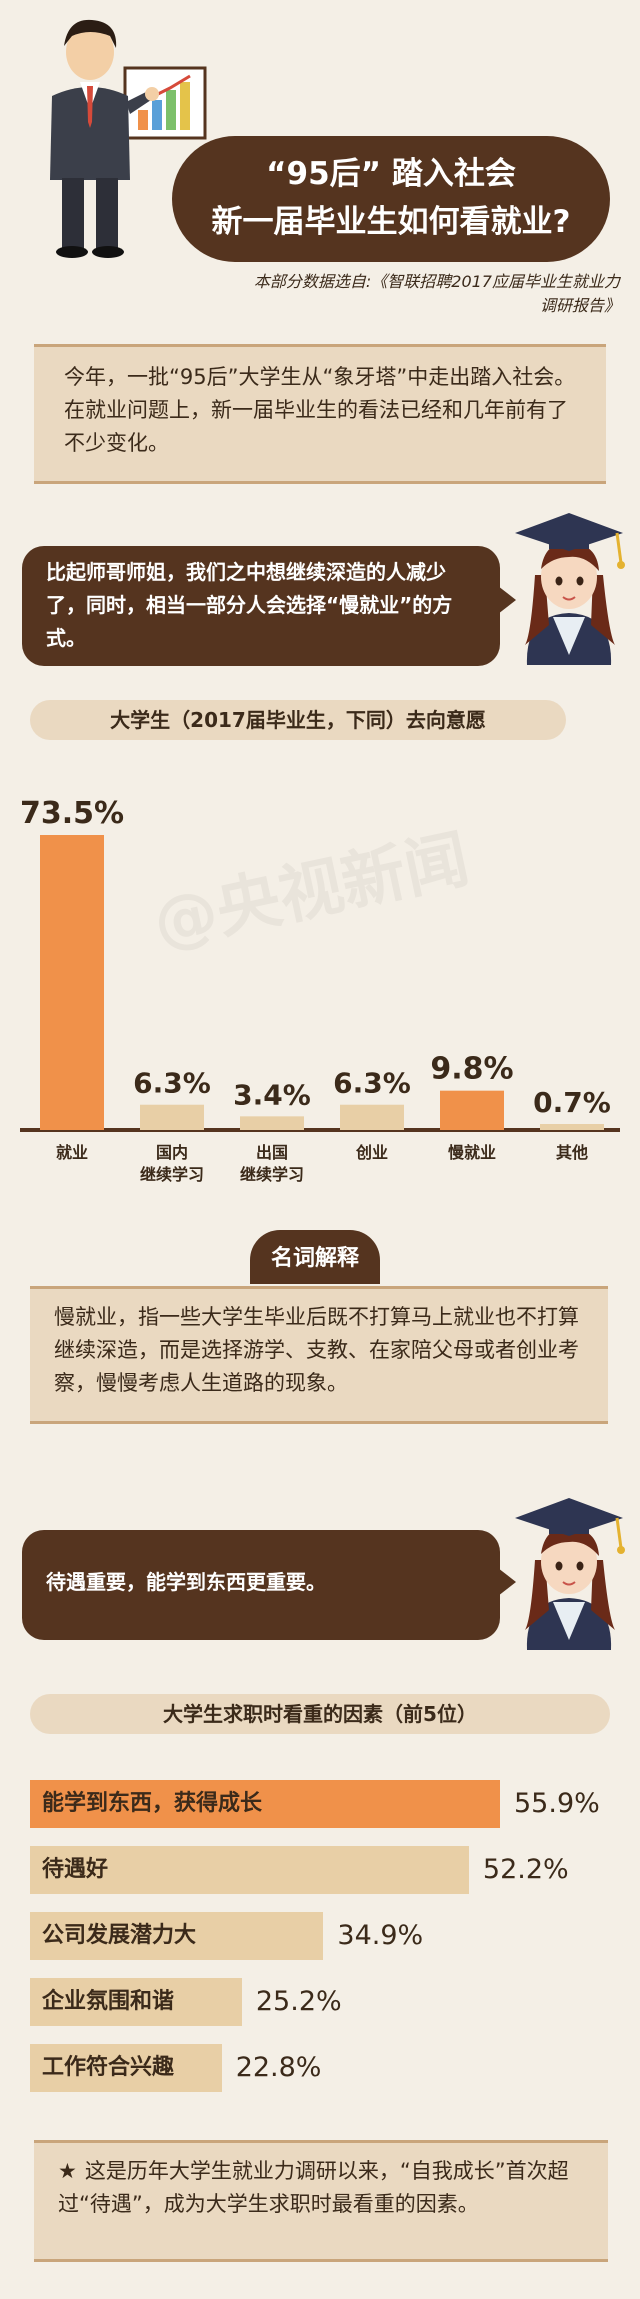 This screenshot has width=640, height=2299. What do you see at coordinates (436, 293) in the screenshot?
I see `source-note: 本部分数据选自:《智联招聘2017应届毕业生就业力调研报告》` at bounding box center [436, 293].